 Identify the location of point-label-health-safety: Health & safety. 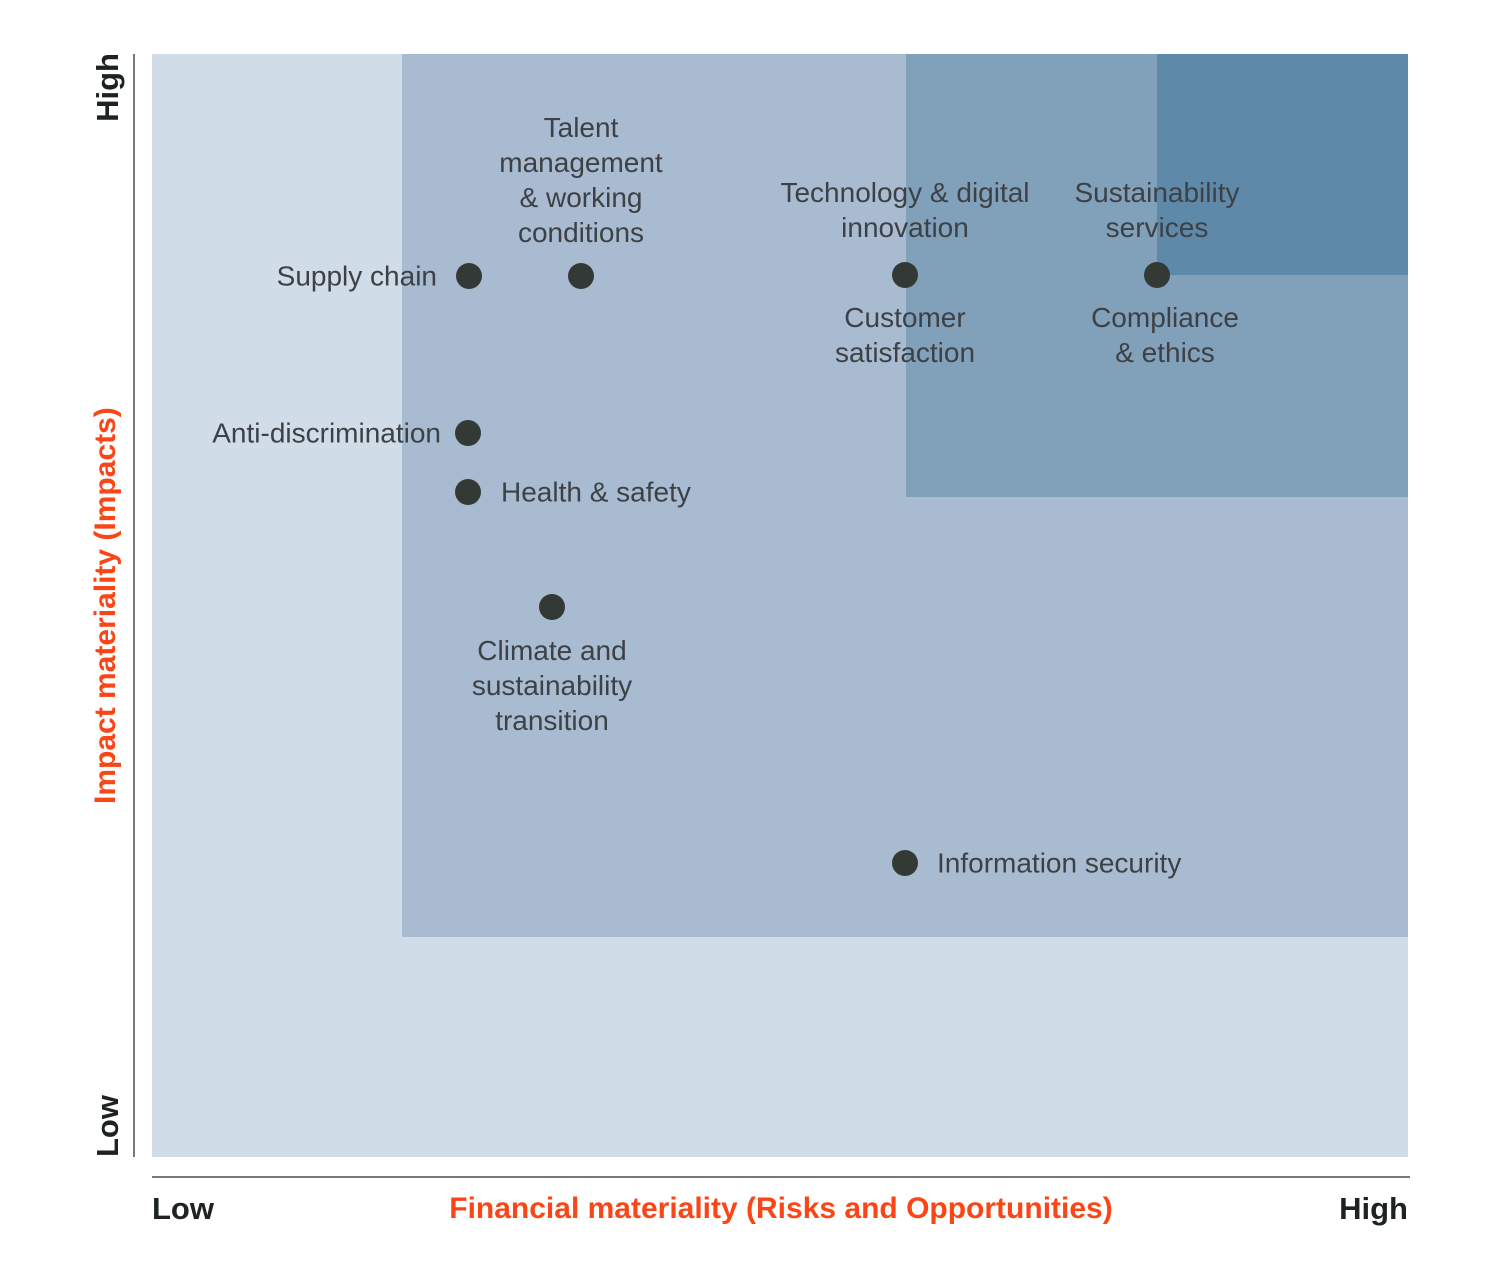
(596, 492).